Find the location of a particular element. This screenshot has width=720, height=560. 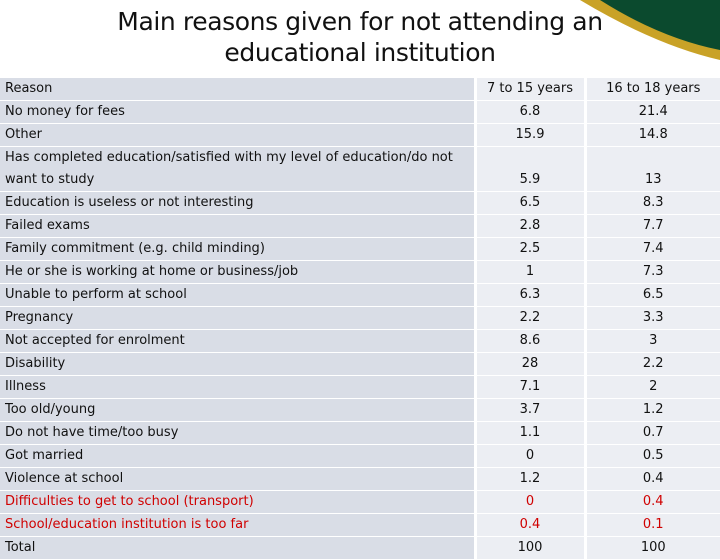

value-16-to-18: 0.5 is located at coordinates (651, 456).